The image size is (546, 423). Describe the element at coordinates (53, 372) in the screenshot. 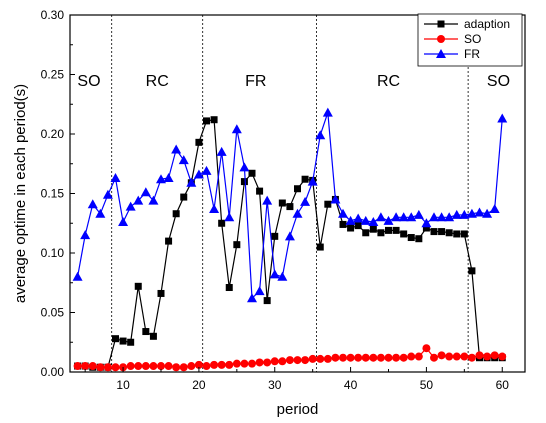

I see `y-tick-label: 0.00` at that location.